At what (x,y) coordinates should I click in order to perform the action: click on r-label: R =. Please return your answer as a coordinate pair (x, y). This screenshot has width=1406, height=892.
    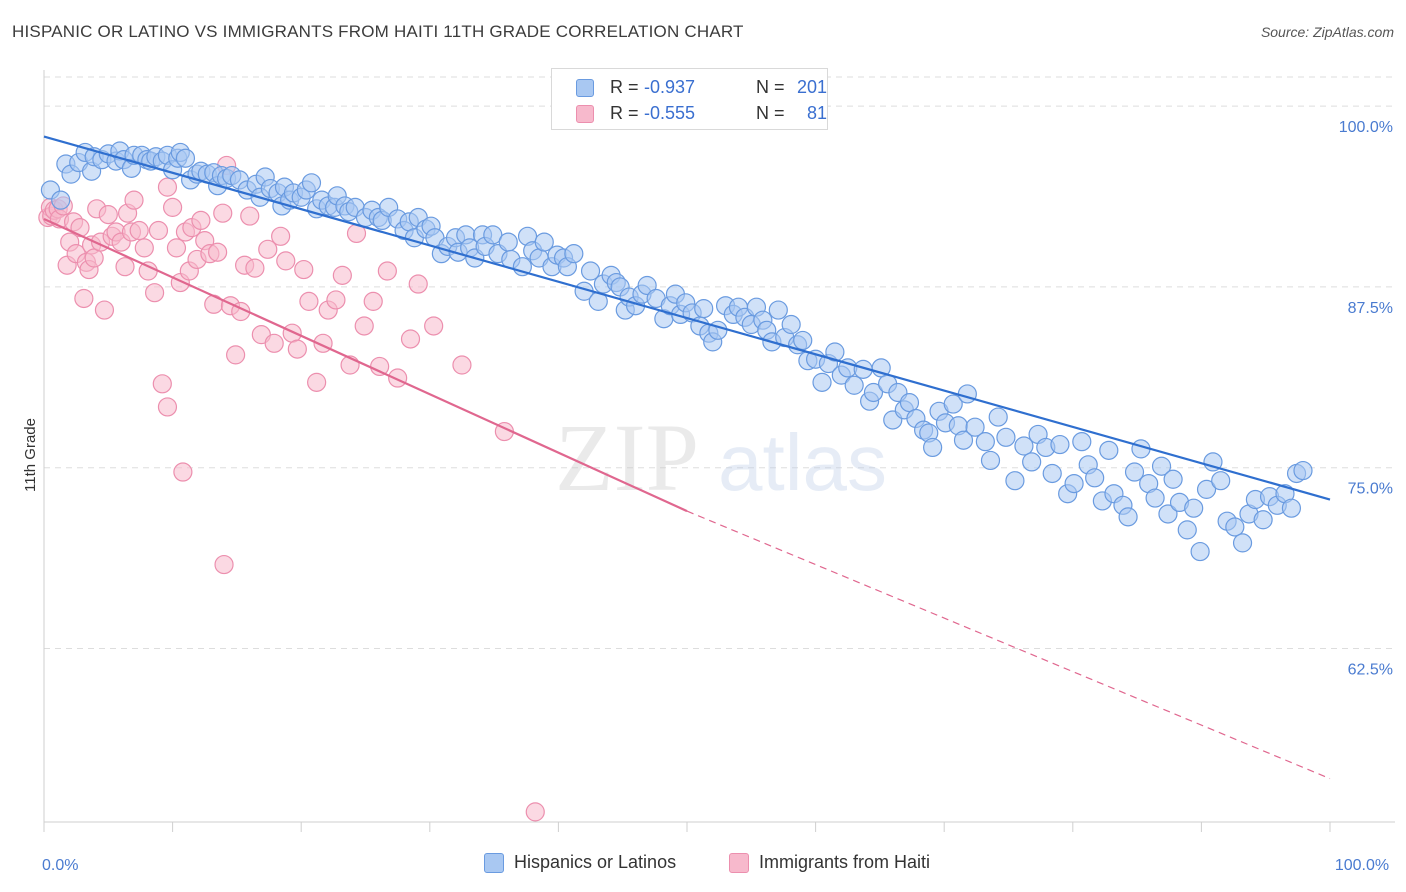
    Looking at the image, I should click on (624, 113).